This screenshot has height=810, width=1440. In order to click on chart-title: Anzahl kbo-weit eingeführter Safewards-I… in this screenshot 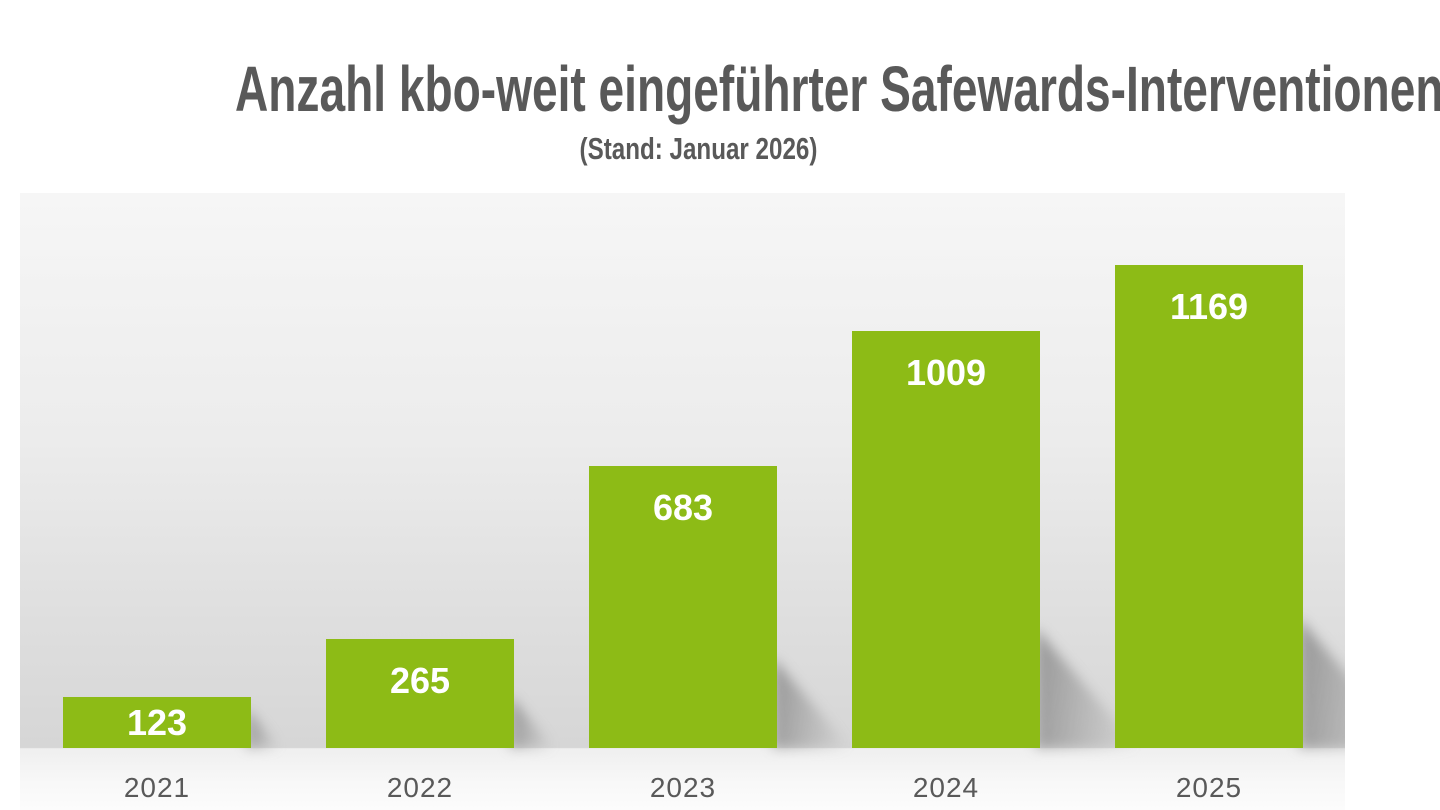, I will do `click(720, 89)`.